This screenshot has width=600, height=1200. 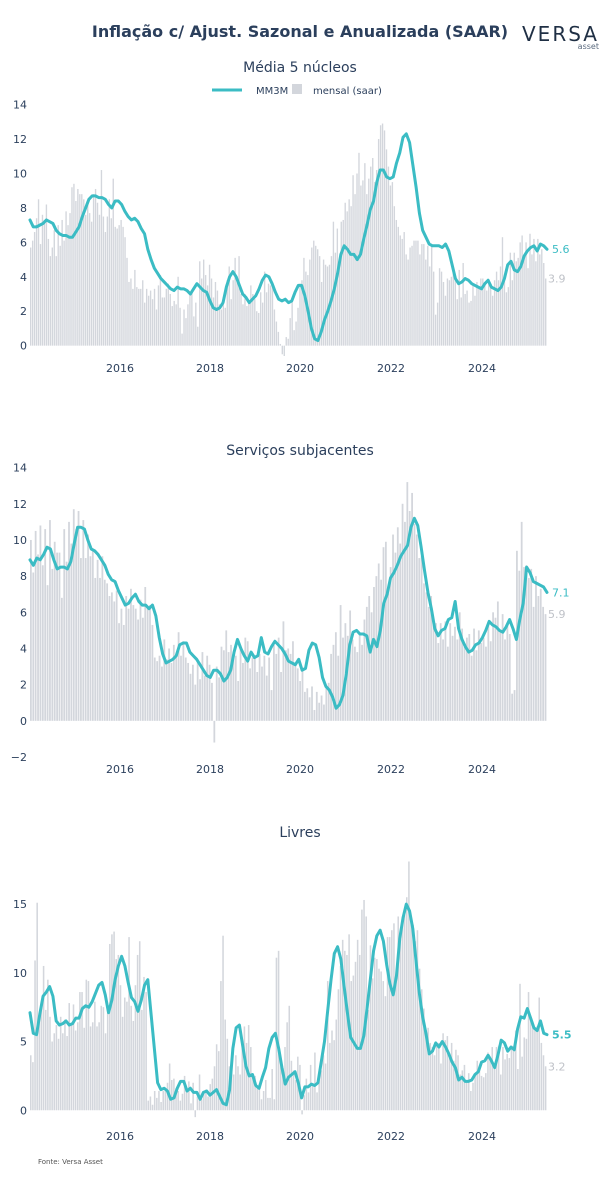 I want to click on y-tick-label: 2, so click(x=23, y=311).